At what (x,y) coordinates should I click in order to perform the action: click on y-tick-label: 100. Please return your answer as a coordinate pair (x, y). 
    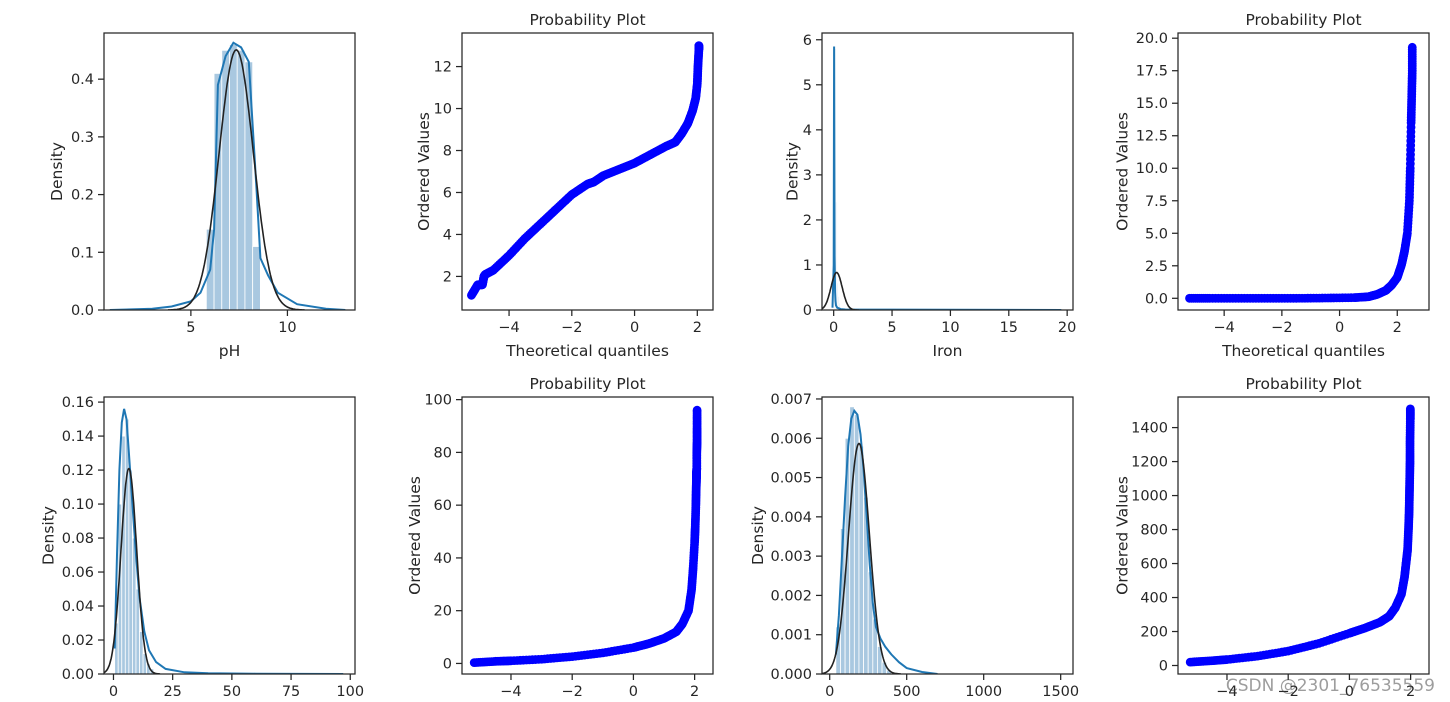
    Looking at the image, I should click on (438, 401).